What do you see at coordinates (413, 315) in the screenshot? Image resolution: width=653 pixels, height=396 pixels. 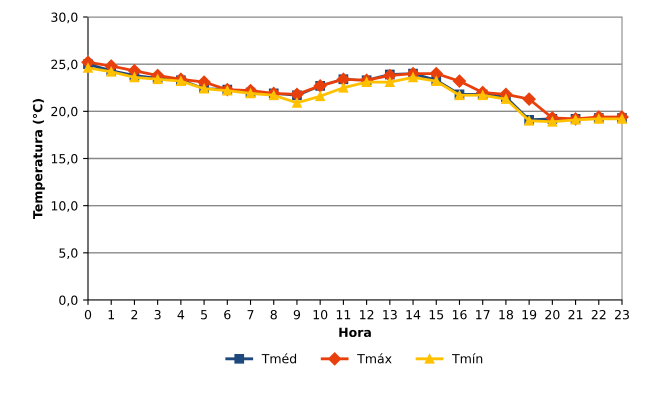 I see `x-tick-label: 14` at bounding box center [413, 315].